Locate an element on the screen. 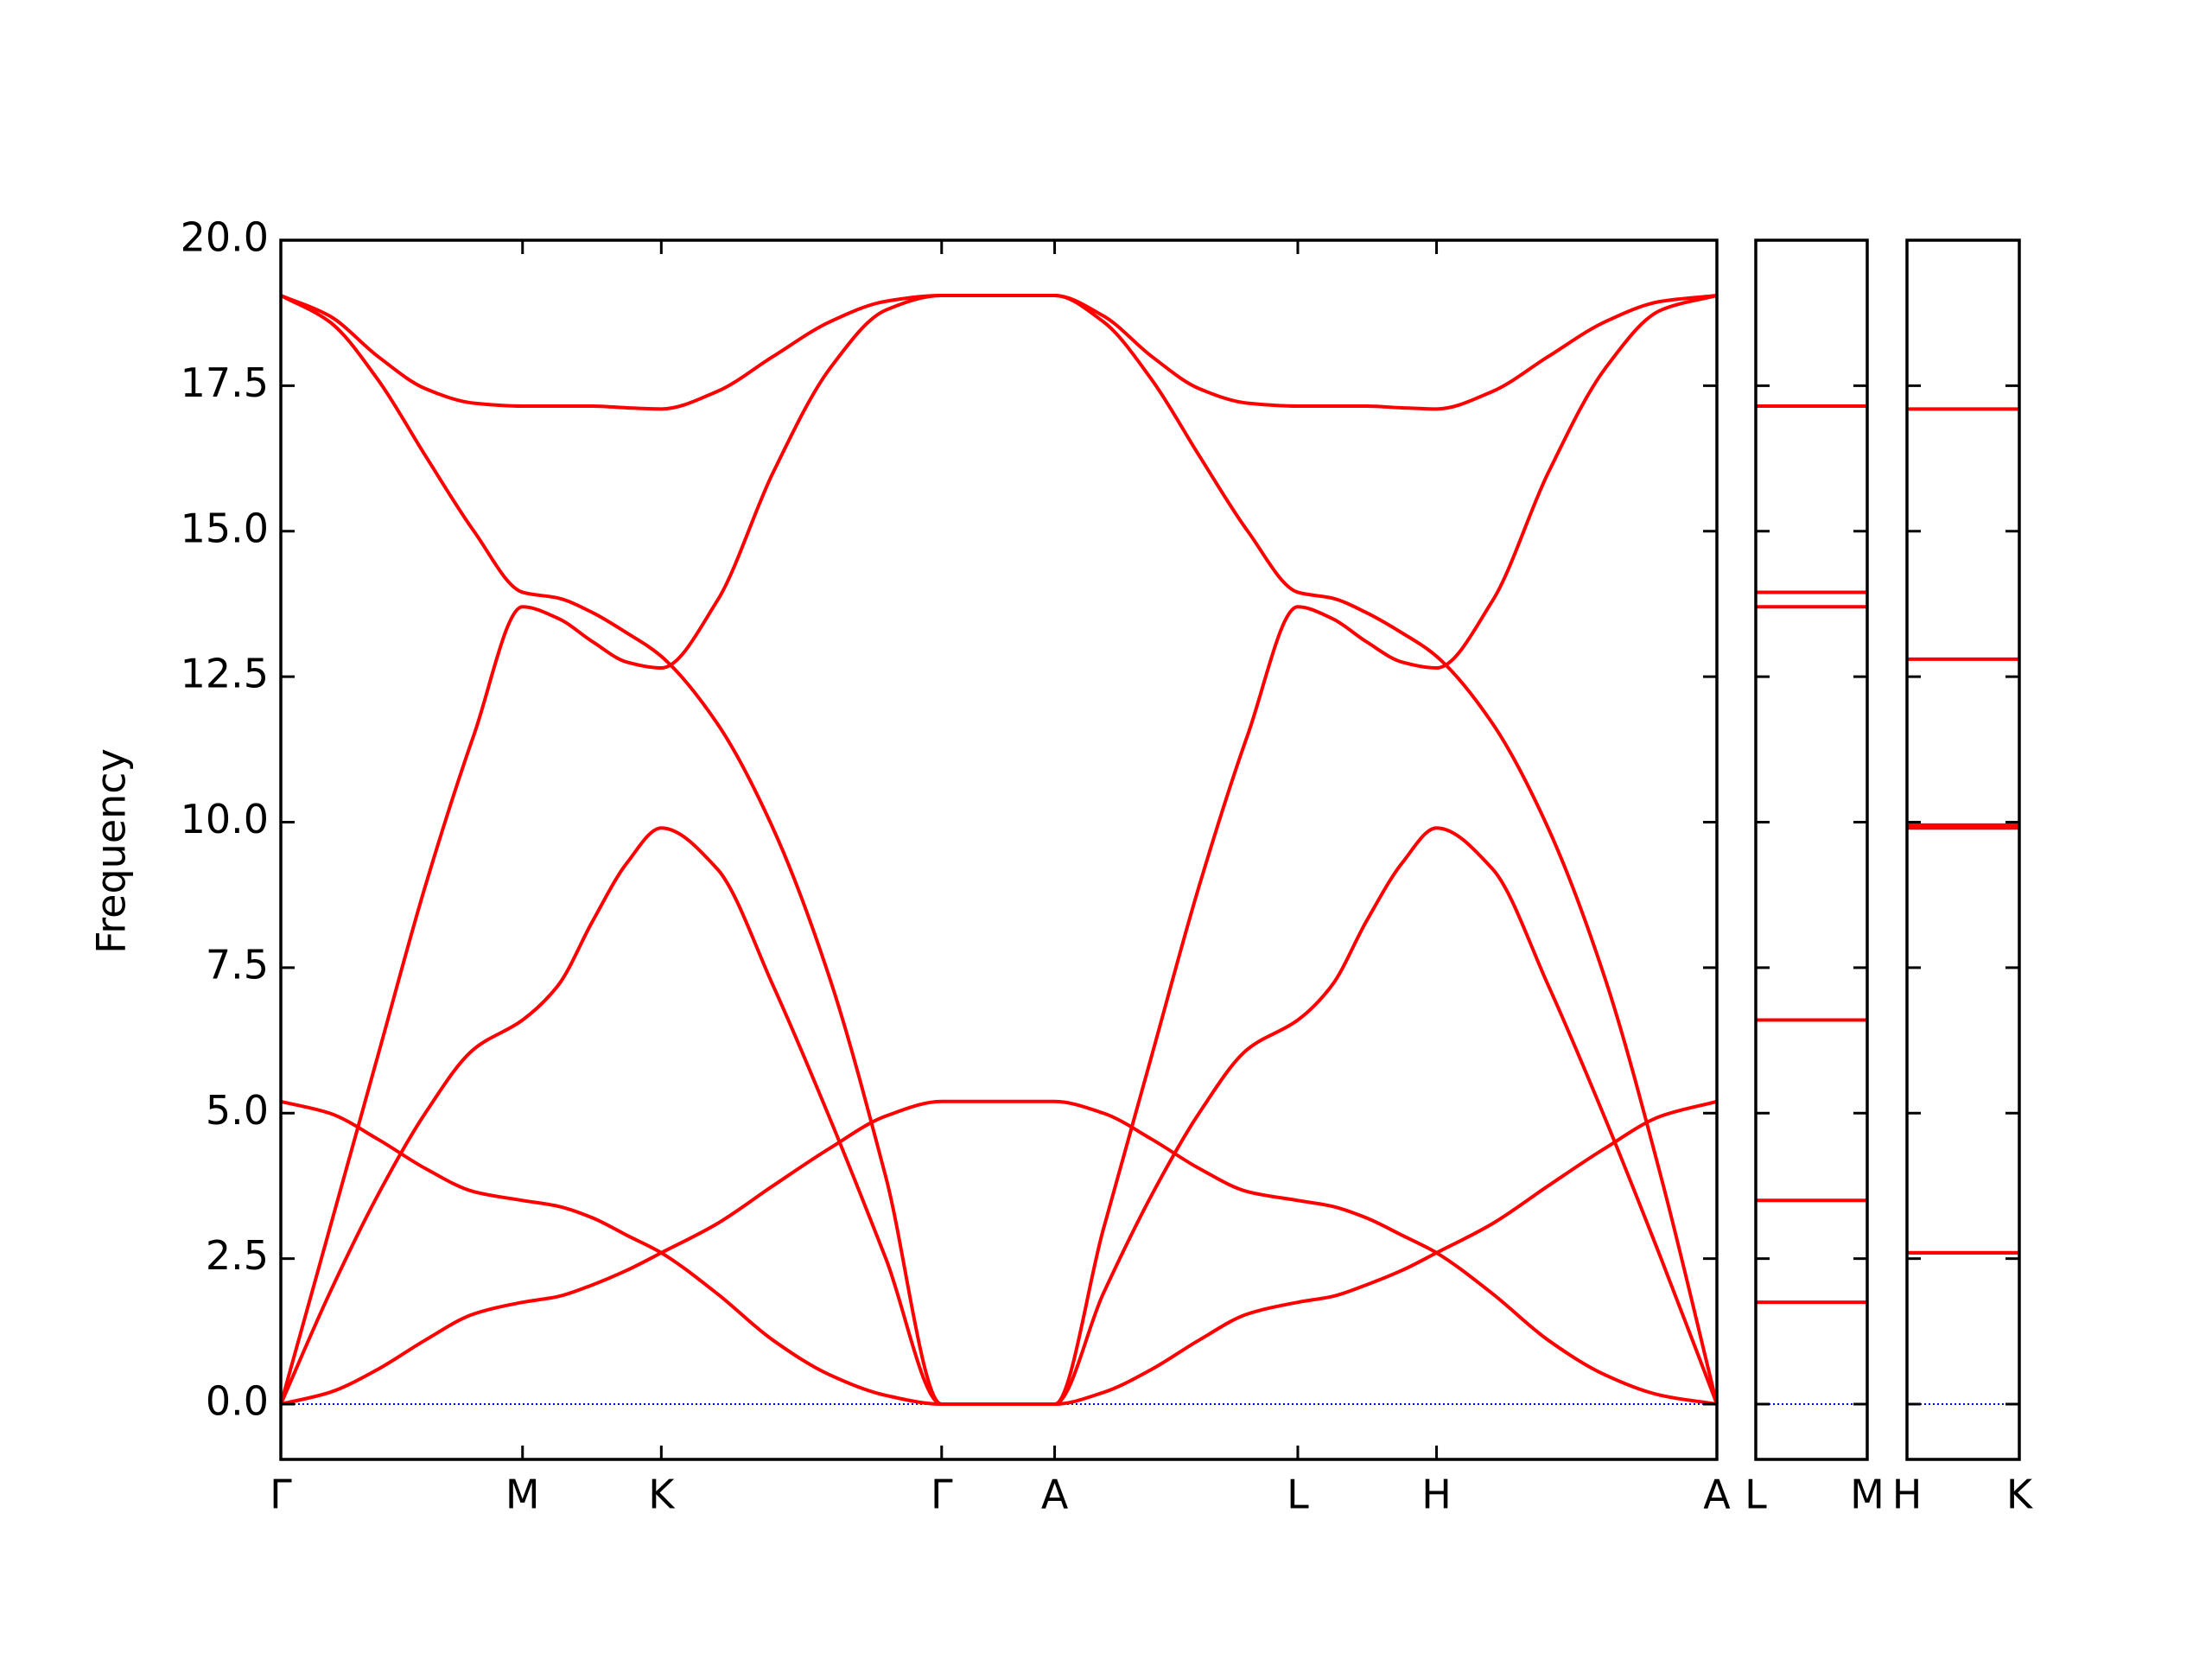  y-tick-label: 12.5 is located at coordinates (225, 674).